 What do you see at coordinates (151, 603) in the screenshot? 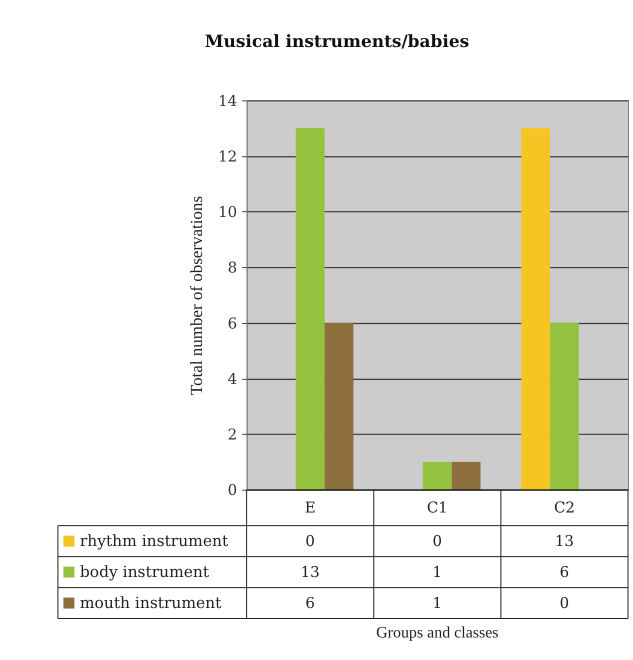
I see `legend-label: mouth instrument` at bounding box center [151, 603].